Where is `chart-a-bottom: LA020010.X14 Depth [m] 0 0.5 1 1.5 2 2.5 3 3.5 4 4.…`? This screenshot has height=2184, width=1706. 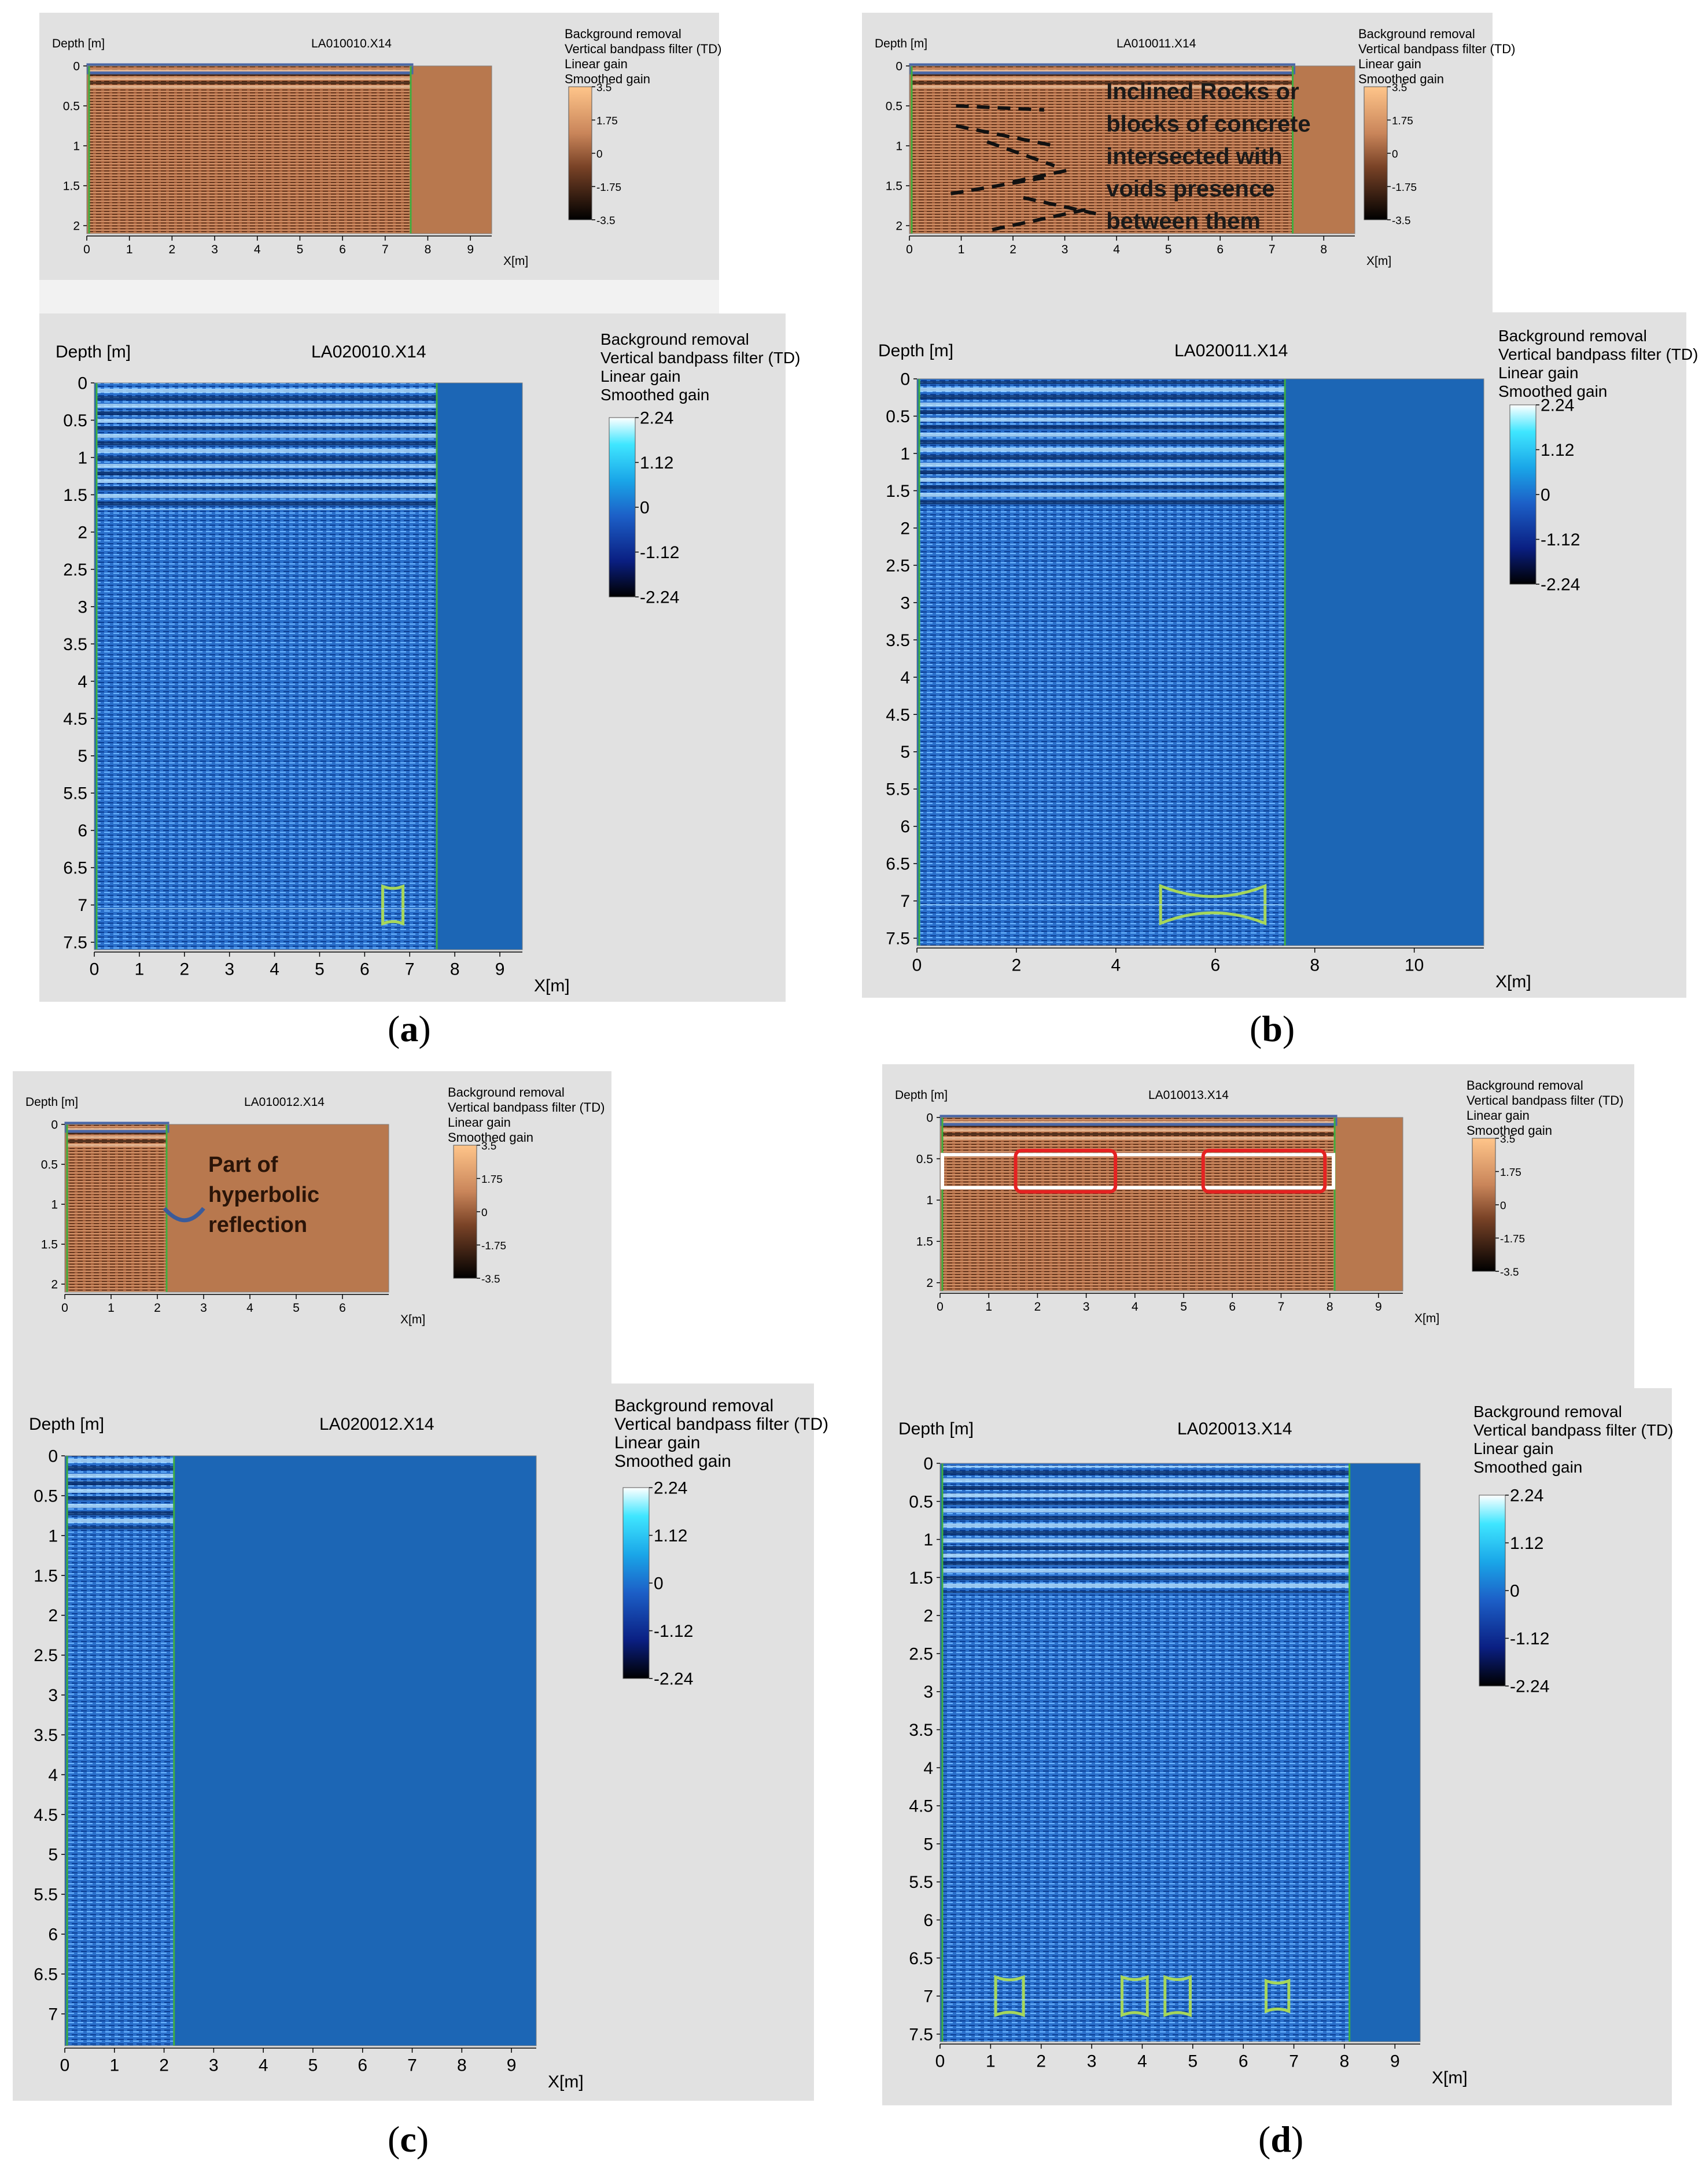 chart-a-bottom: LA020010.X14 Depth [m] 0 0.5 1 1.5 2 2.5 3 3.5 4 4.… is located at coordinates (428, 662).